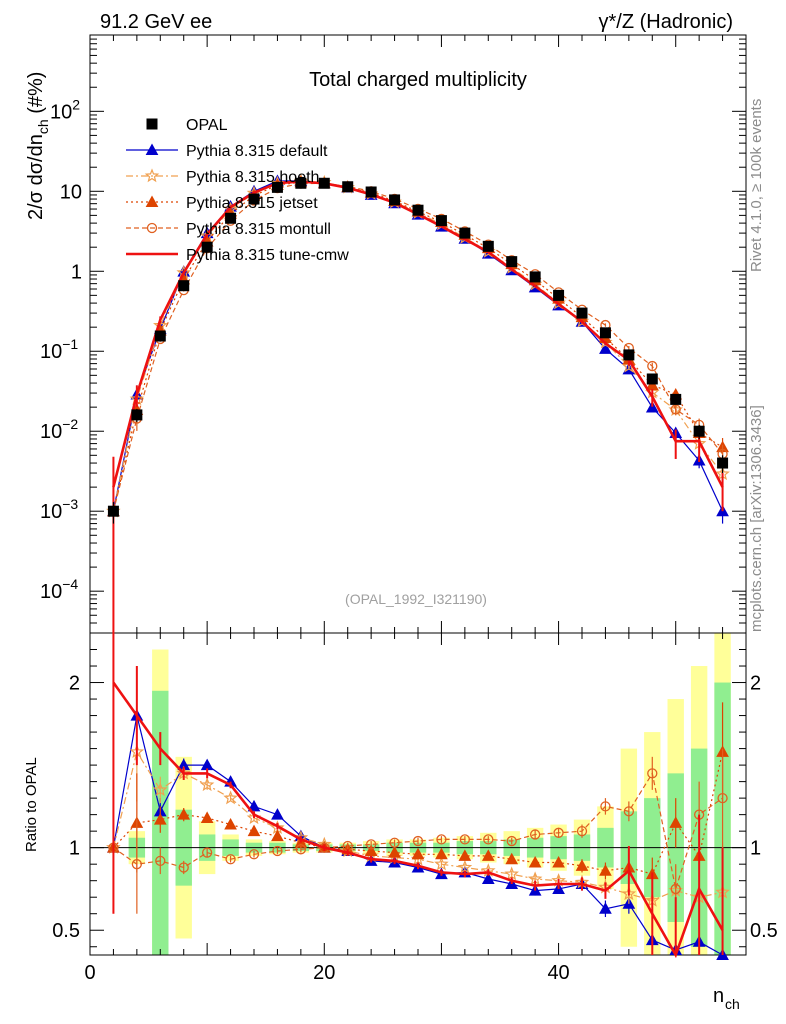 This screenshot has width=786, height=1024. I want to click on y-tick-label: 10⁻³, so click(59, 509).